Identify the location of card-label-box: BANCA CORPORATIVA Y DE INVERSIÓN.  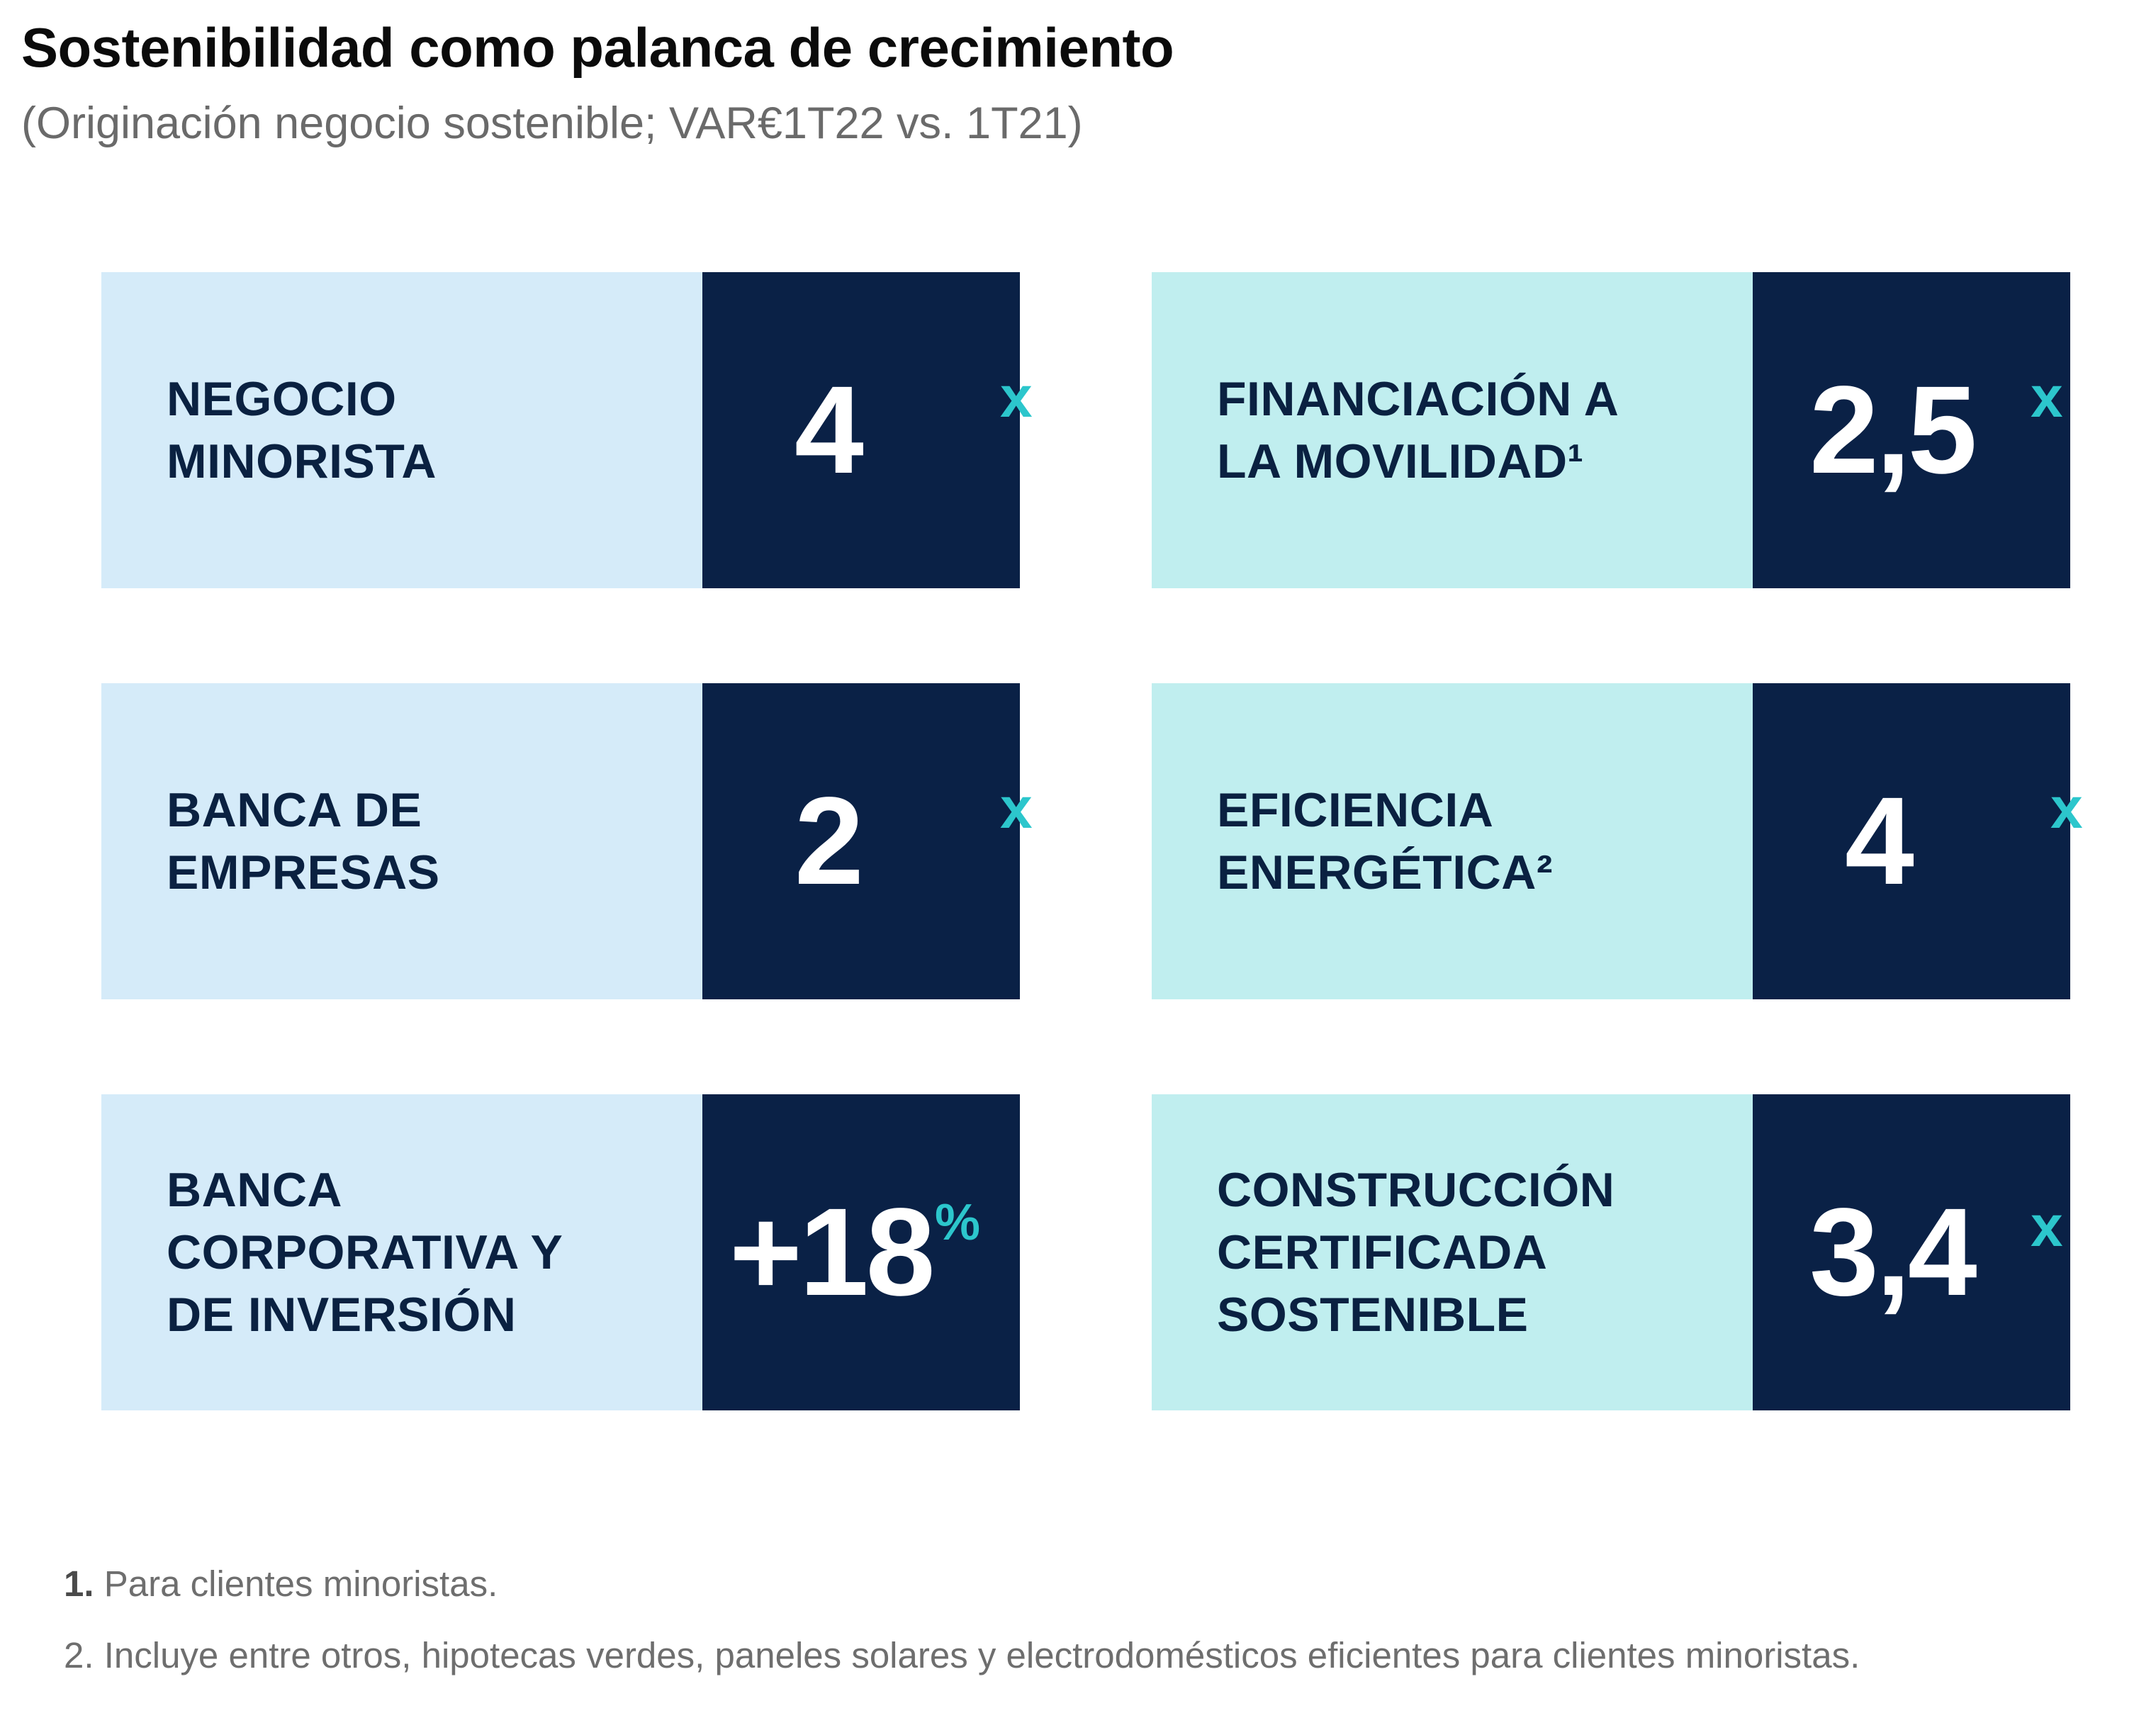
(401, 1252).